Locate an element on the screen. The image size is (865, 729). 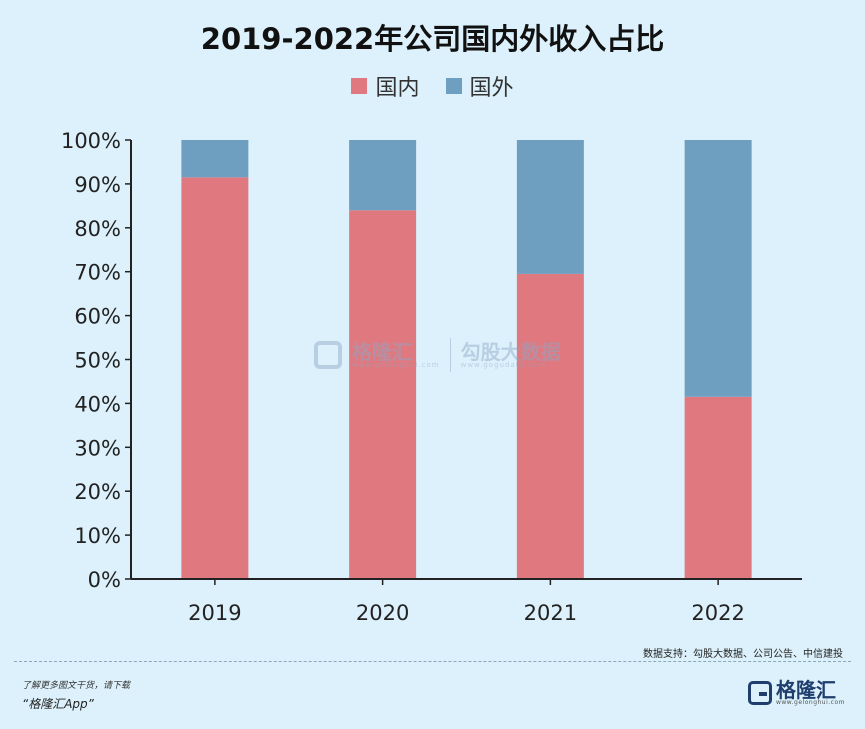
y-tick-label: 20% is located at coordinates (97, 492).